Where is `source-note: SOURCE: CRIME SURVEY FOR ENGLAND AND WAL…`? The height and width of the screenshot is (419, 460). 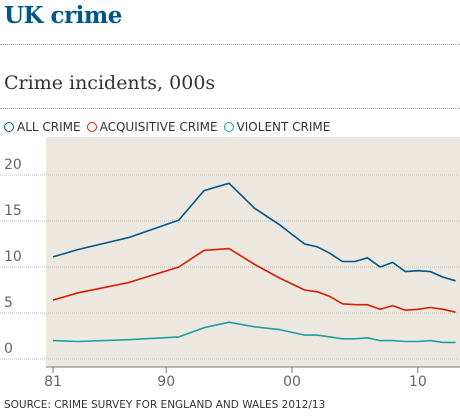
source-note: SOURCE: CRIME SURVEY FOR ENGLAND AND WAL… is located at coordinates (165, 405).